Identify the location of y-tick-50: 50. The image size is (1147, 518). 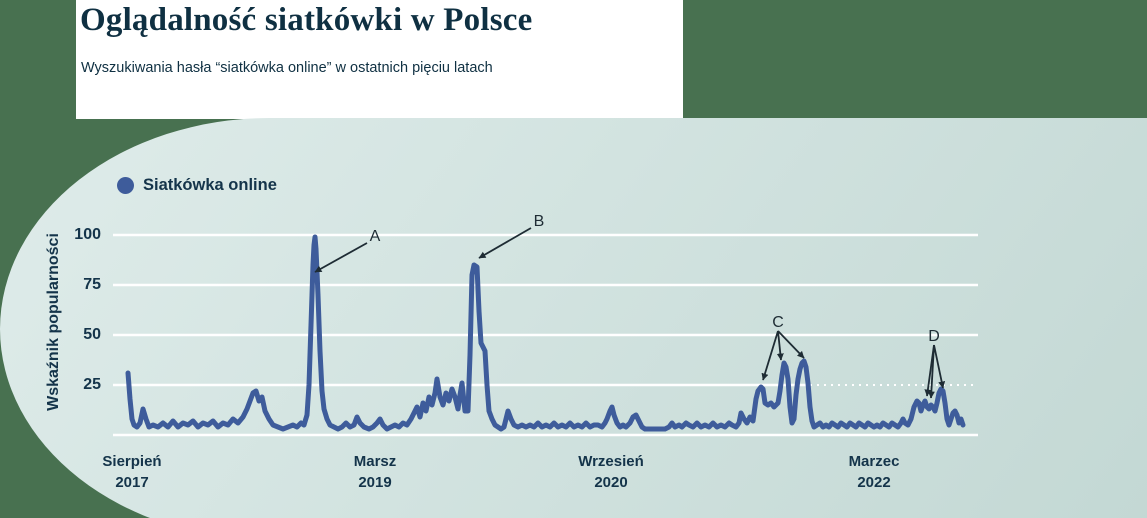
(92, 334).